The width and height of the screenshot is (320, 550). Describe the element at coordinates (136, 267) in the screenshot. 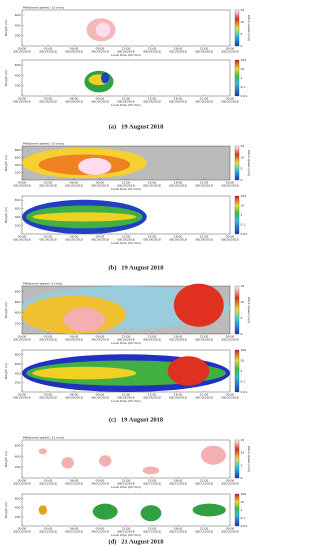

I see `panel-caption: (b) 19 August 2018` at that location.